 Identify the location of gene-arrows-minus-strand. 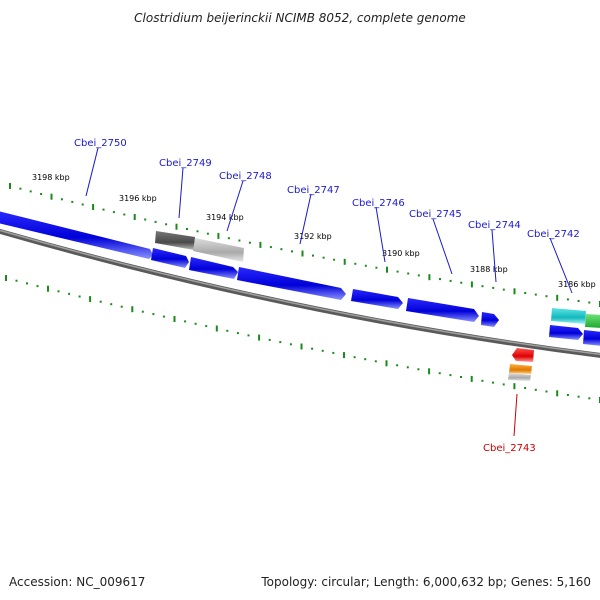
(521, 364).